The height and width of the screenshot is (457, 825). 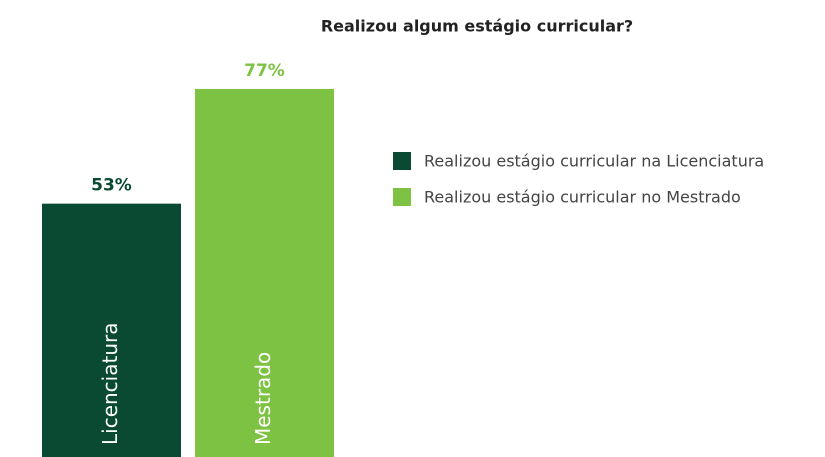 What do you see at coordinates (110, 384) in the screenshot?
I see `category-label: Licenciatura` at bounding box center [110, 384].